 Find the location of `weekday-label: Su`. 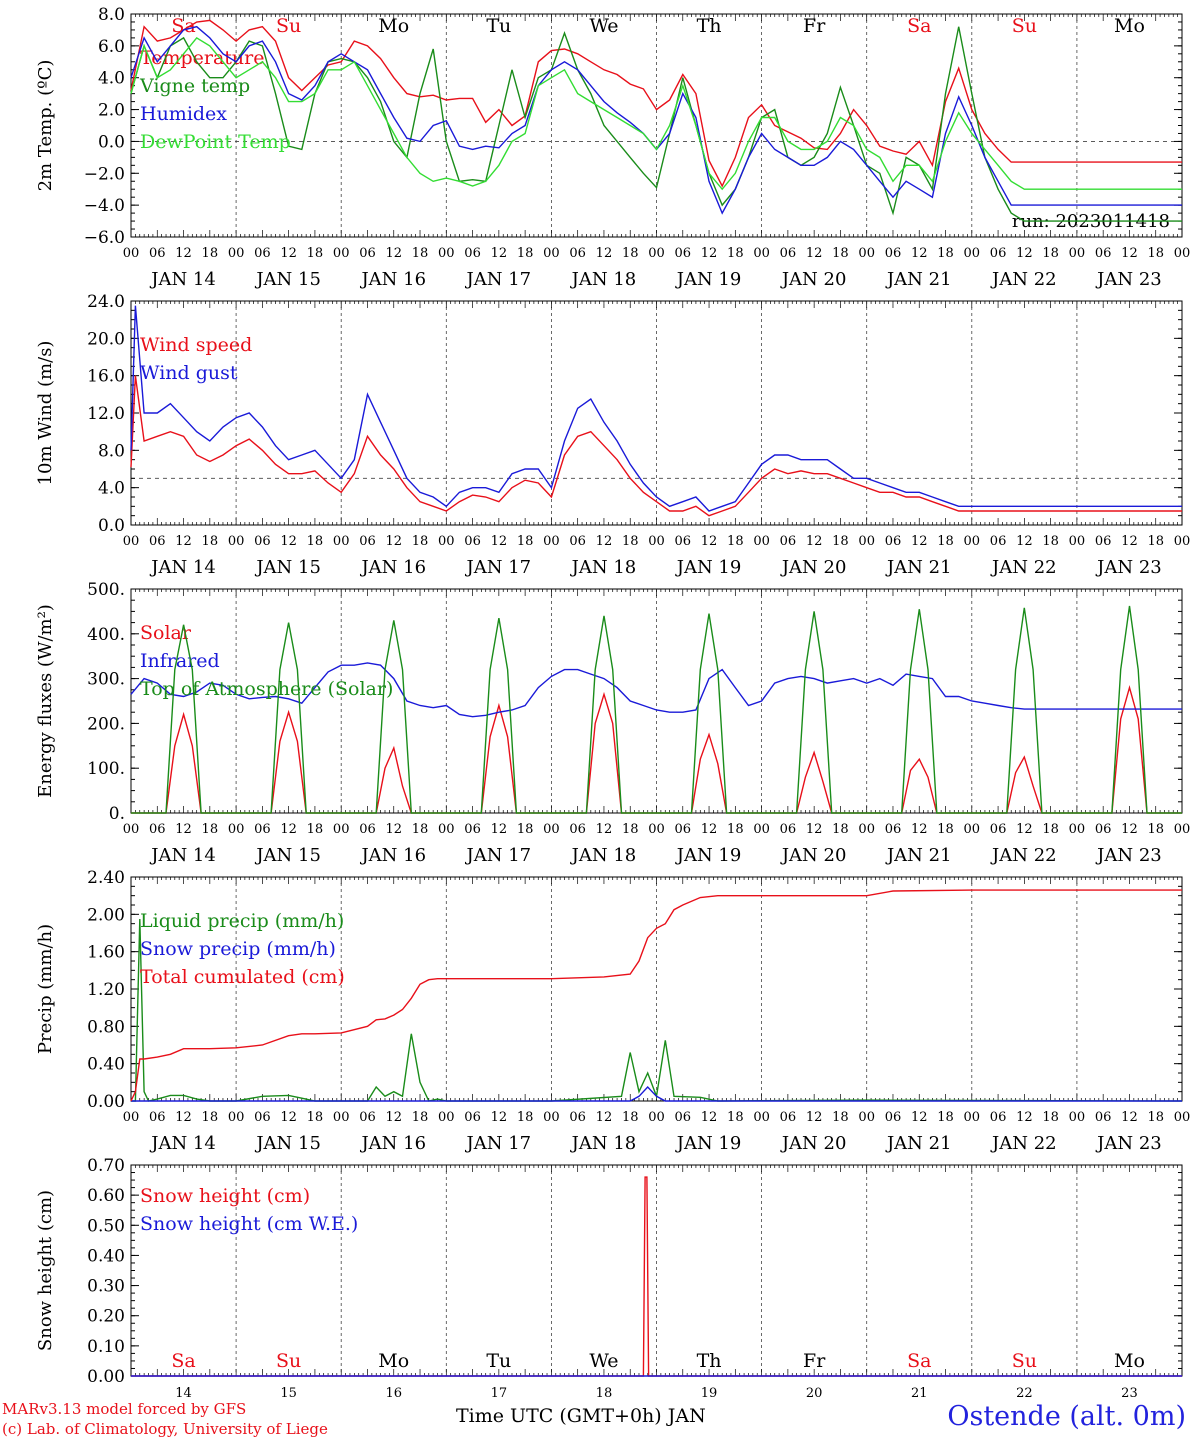

weekday-label: Su is located at coordinates (288, 1361).